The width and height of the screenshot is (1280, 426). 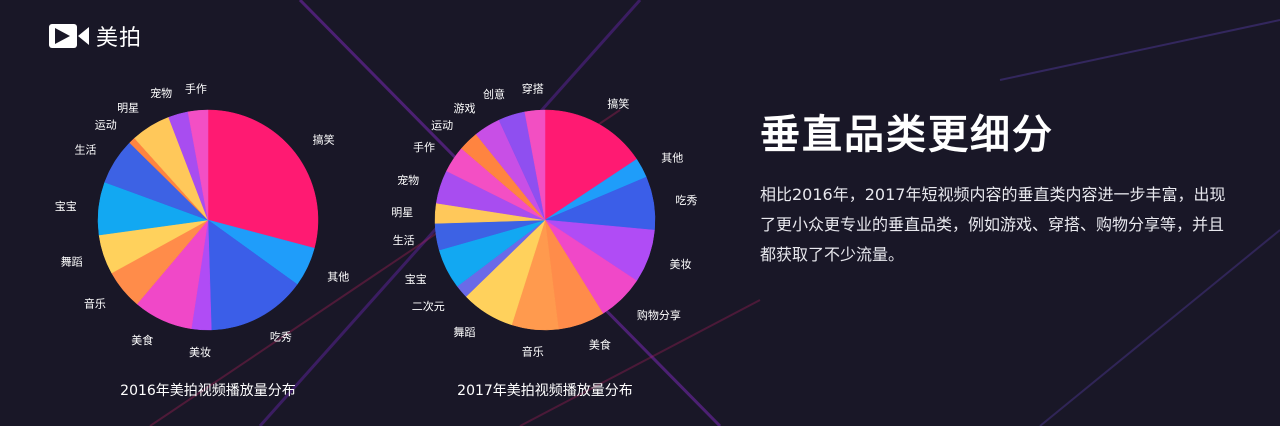 What do you see at coordinates (907, 135) in the screenshot?
I see `page-title: 垂直品类更细分` at bounding box center [907, 135].